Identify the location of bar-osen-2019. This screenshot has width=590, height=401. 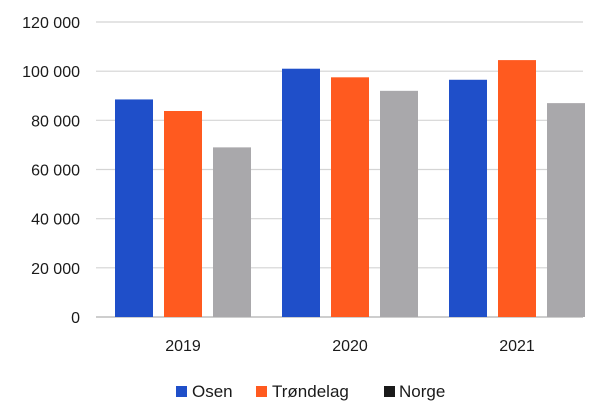
(134, 208).